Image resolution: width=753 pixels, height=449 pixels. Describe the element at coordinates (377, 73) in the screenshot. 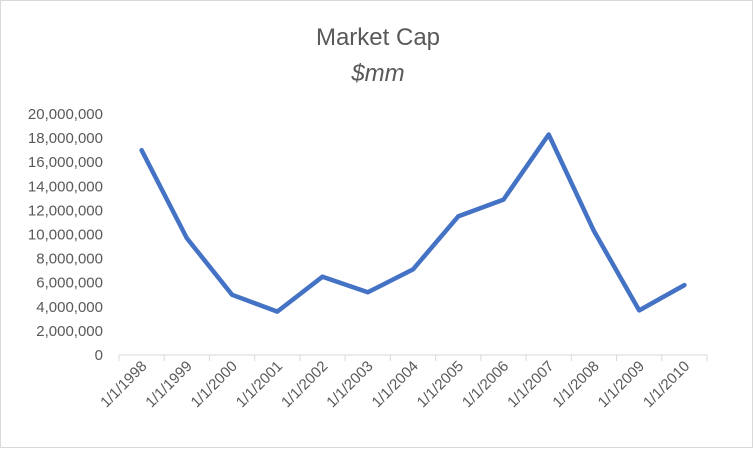

I see `chart-subtitle: $mm` at that location.